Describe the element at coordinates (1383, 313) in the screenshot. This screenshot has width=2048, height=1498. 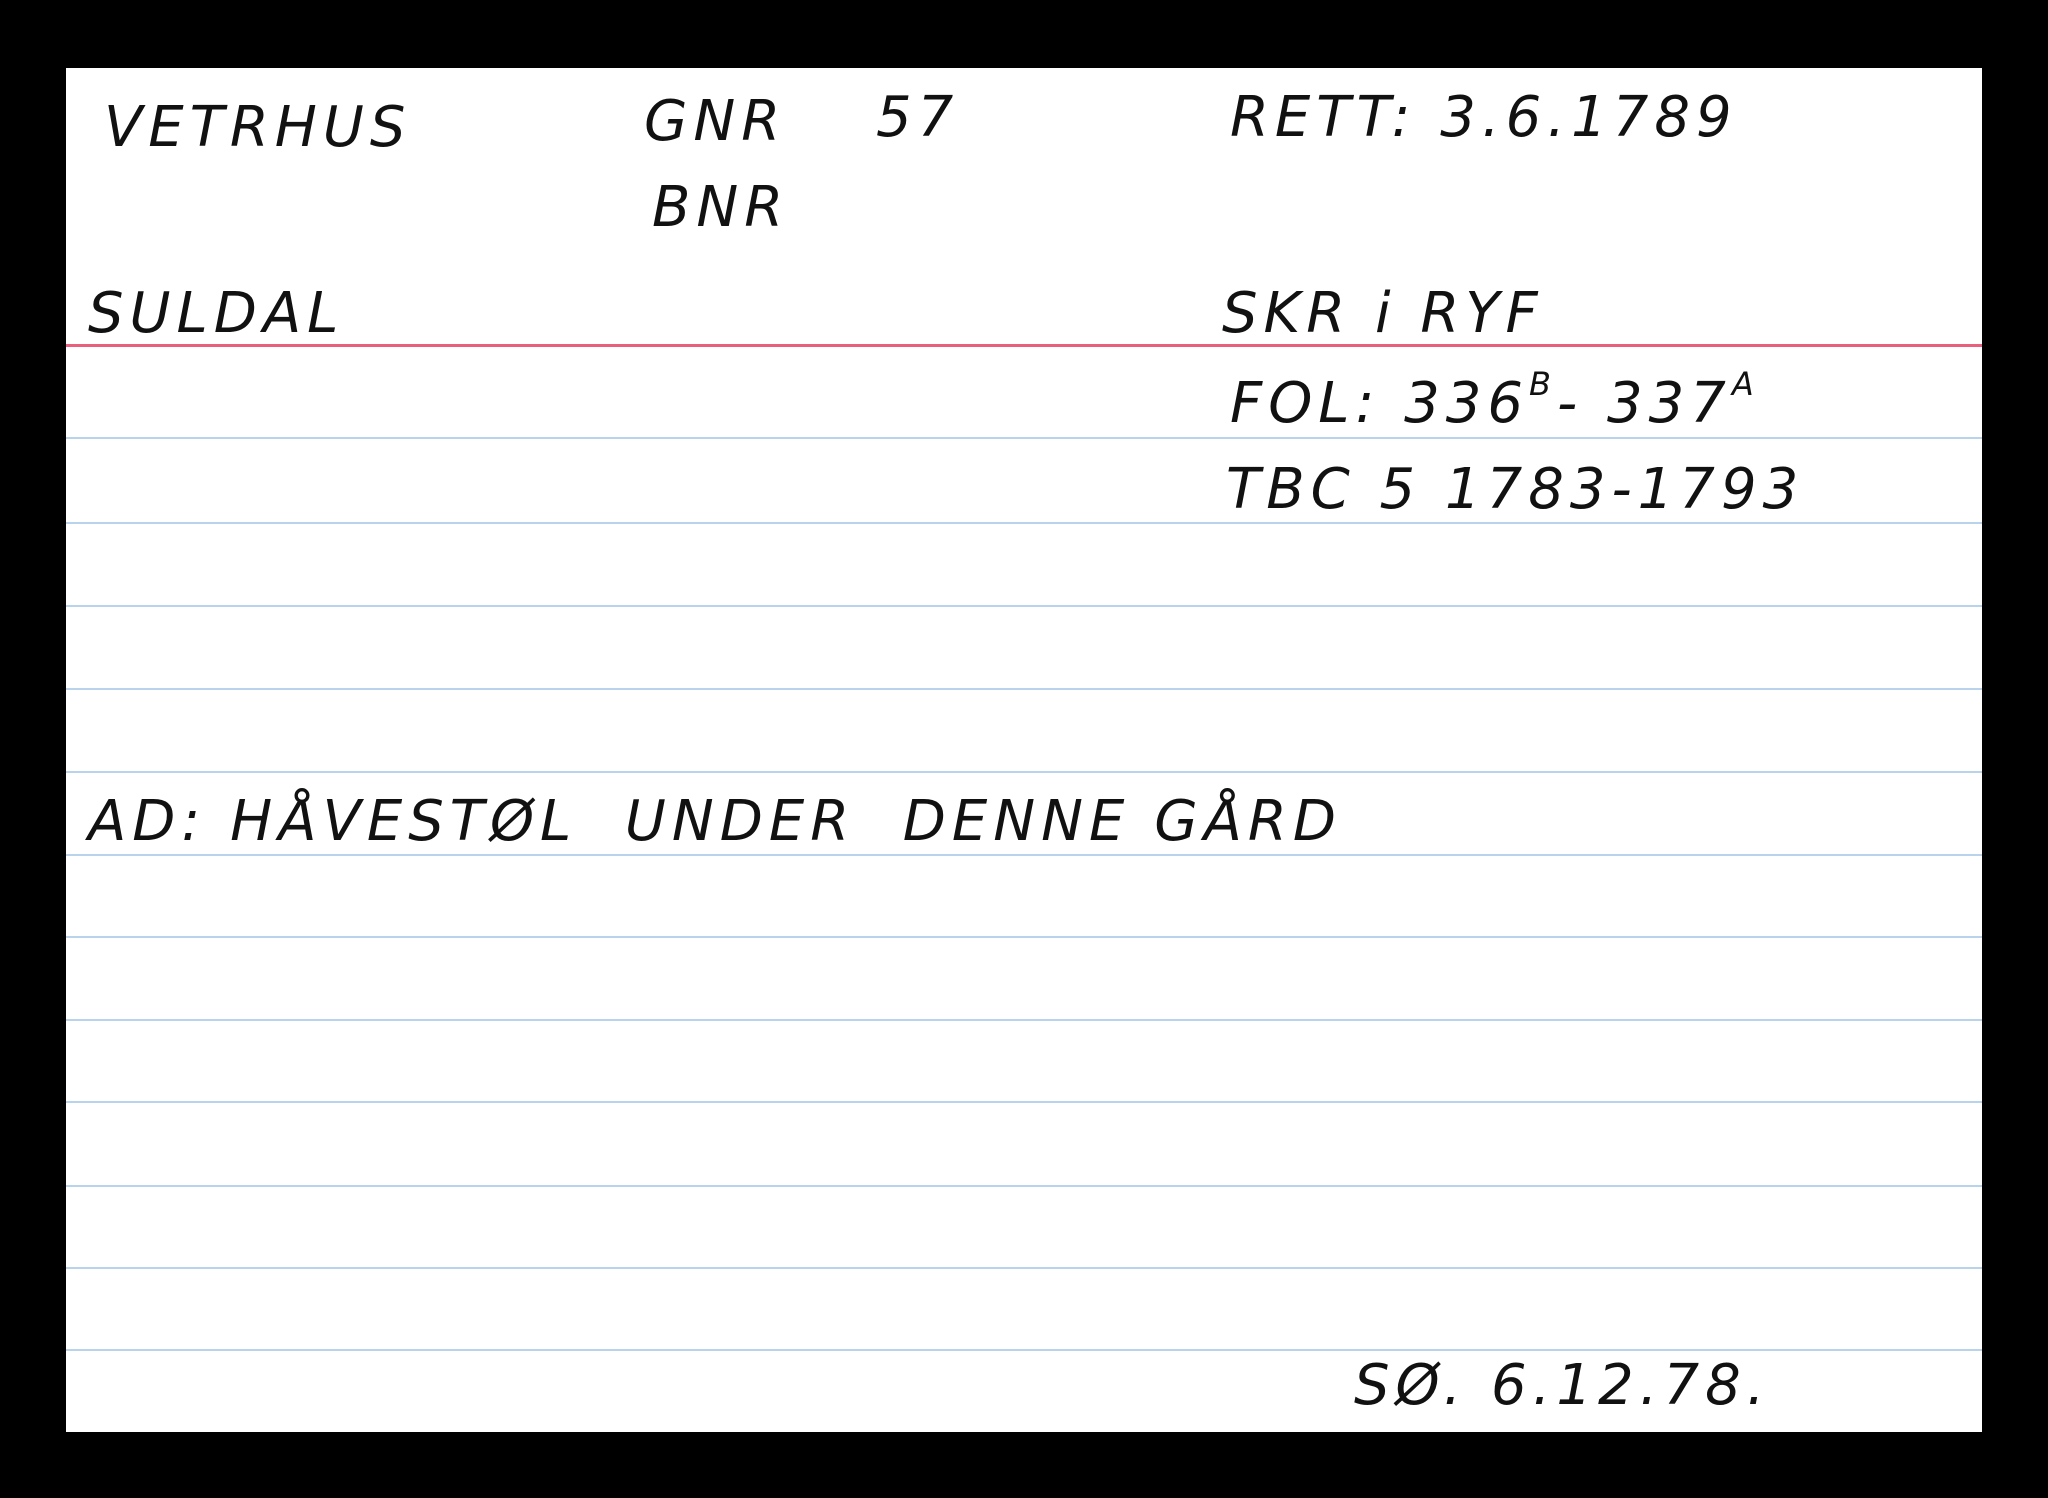
I see `court: SKR i RYF` at that location.